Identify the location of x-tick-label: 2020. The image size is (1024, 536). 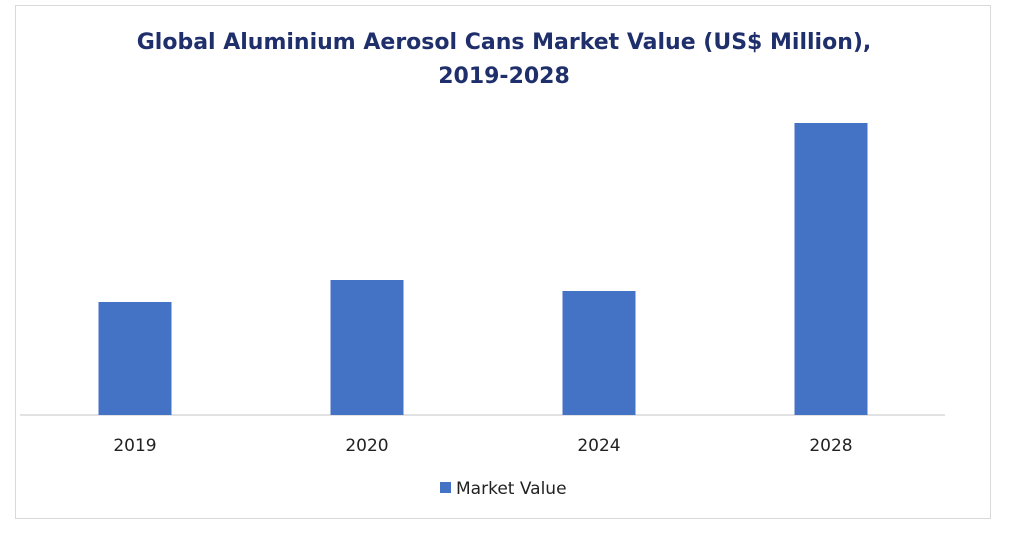
(366, 446).